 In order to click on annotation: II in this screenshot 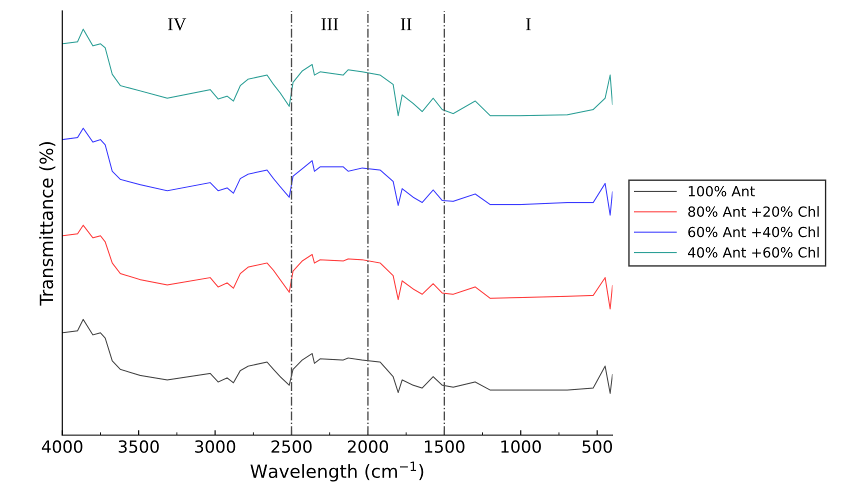, I will do `click(406, 24)`.